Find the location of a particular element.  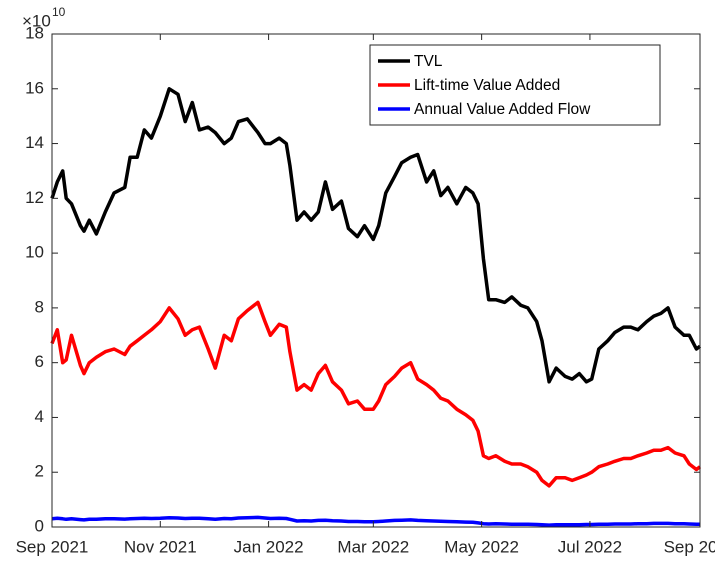

x-tick-label: Mar 2022 is located at coordinates (373, 546).